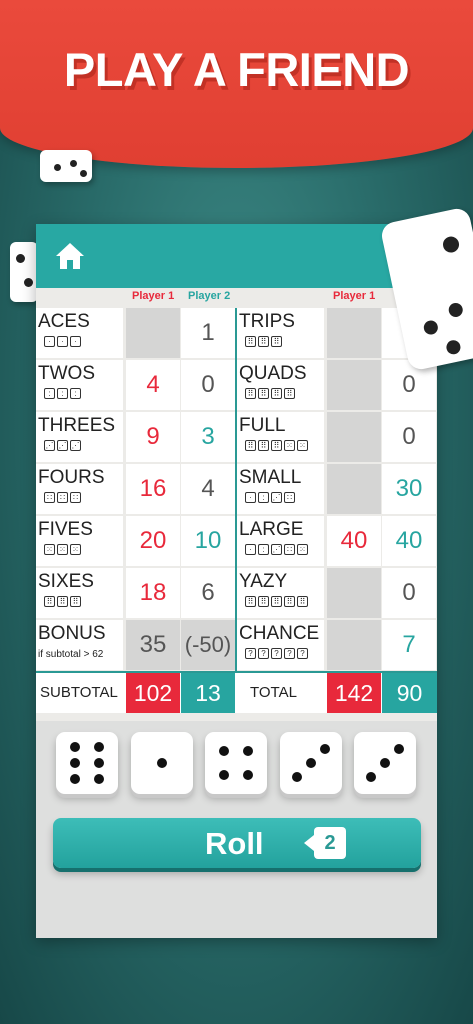  I want to click on score-row-quads: QUADS ⠿ ⠿ ⠿ ⠿ 0, so click(236, 385).